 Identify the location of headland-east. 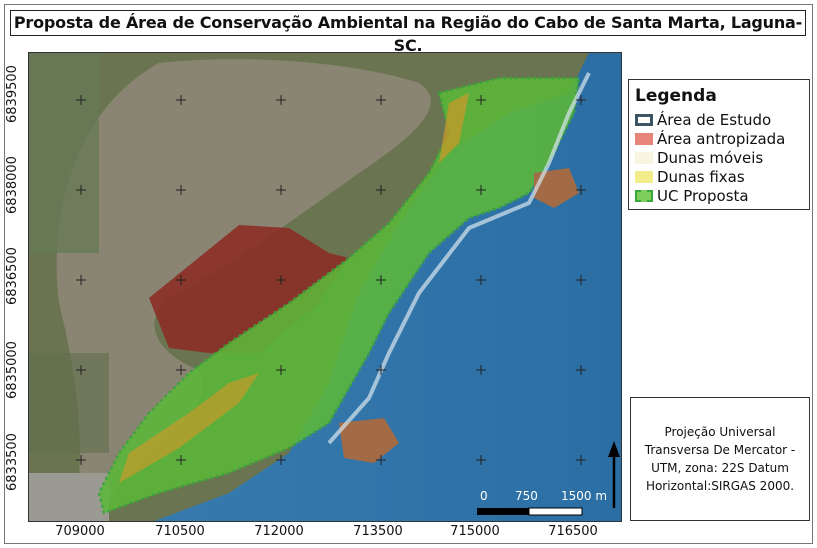
(556, 188).